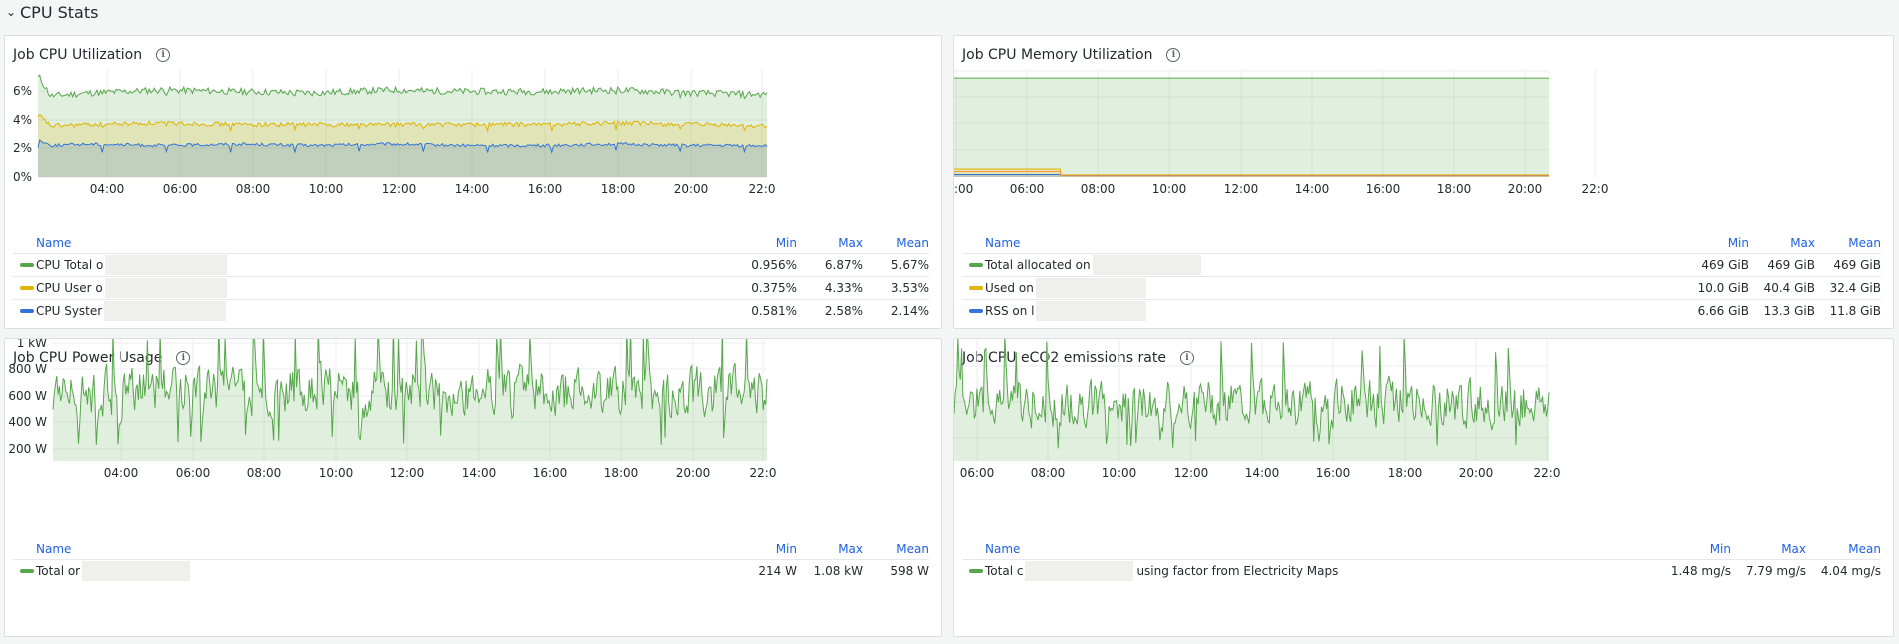 The image size is (1899, 644). Describe the element at coordinates (1004, 571) in the screenshot. I see `legend-series-name: Total c` at that location.